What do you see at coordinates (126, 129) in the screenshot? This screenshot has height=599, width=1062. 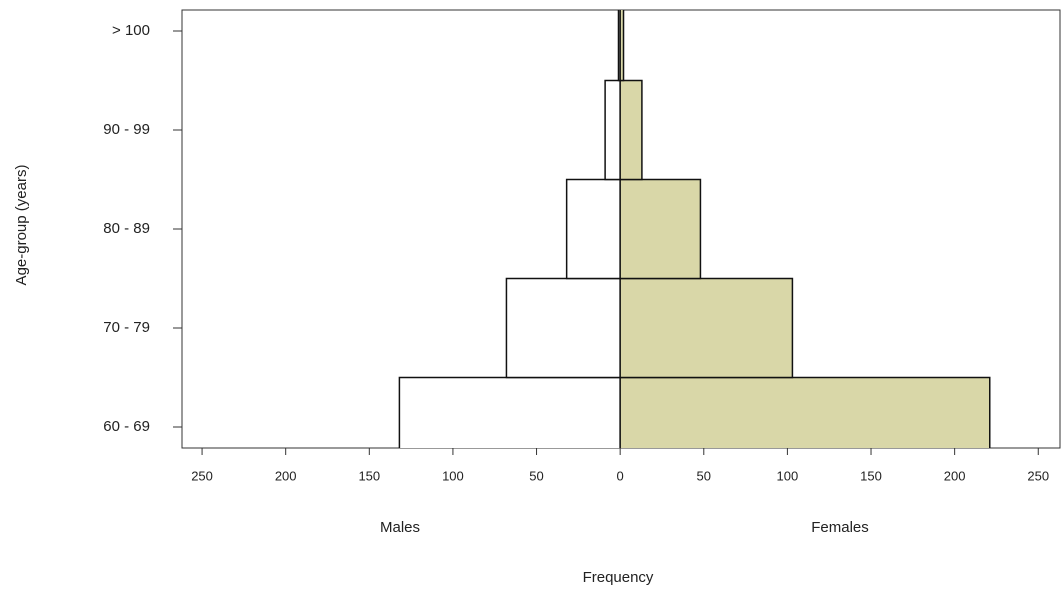 I see `y-tick-label: 90 - 99` at bounding box center [126, 129].